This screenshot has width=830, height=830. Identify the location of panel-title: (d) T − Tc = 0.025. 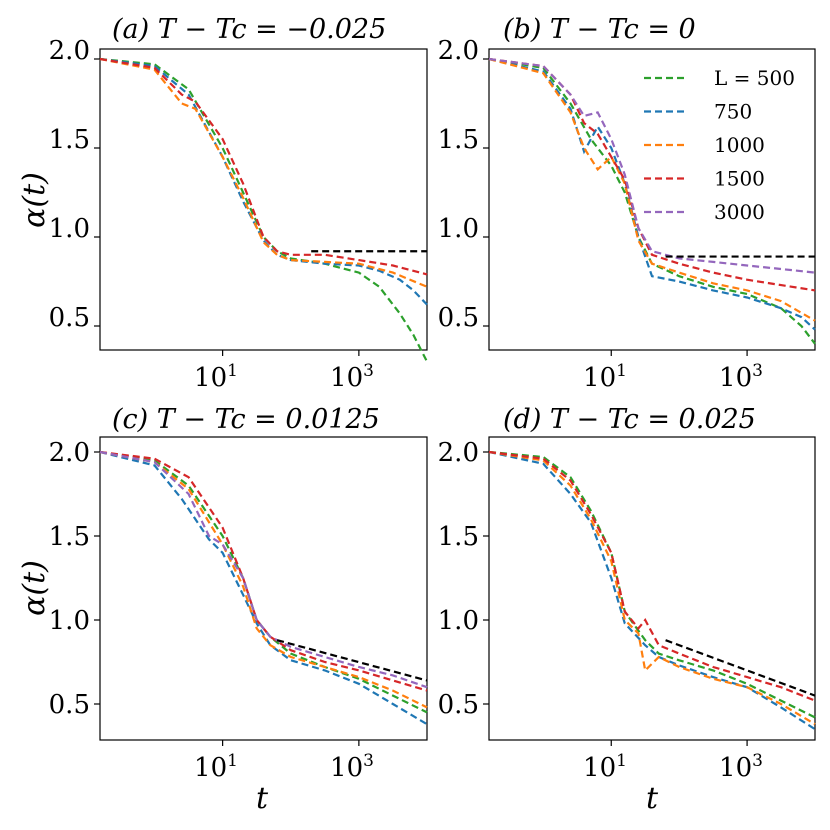
(629, 419).